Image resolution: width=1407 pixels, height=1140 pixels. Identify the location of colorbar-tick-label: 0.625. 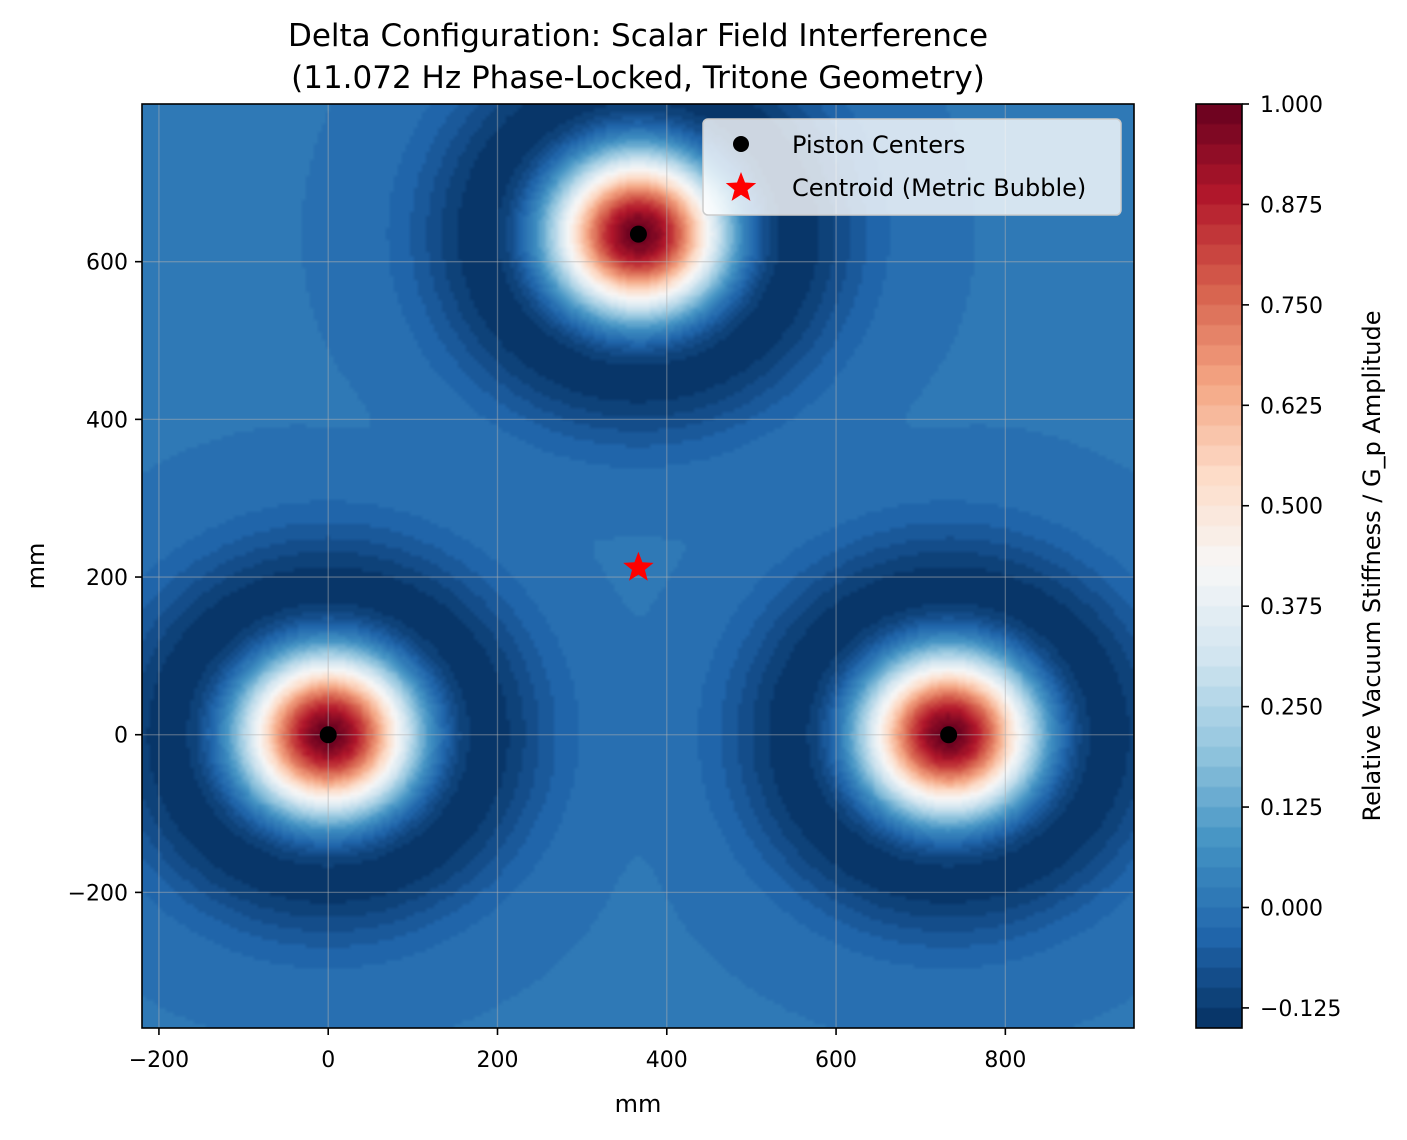
(1291, 406).